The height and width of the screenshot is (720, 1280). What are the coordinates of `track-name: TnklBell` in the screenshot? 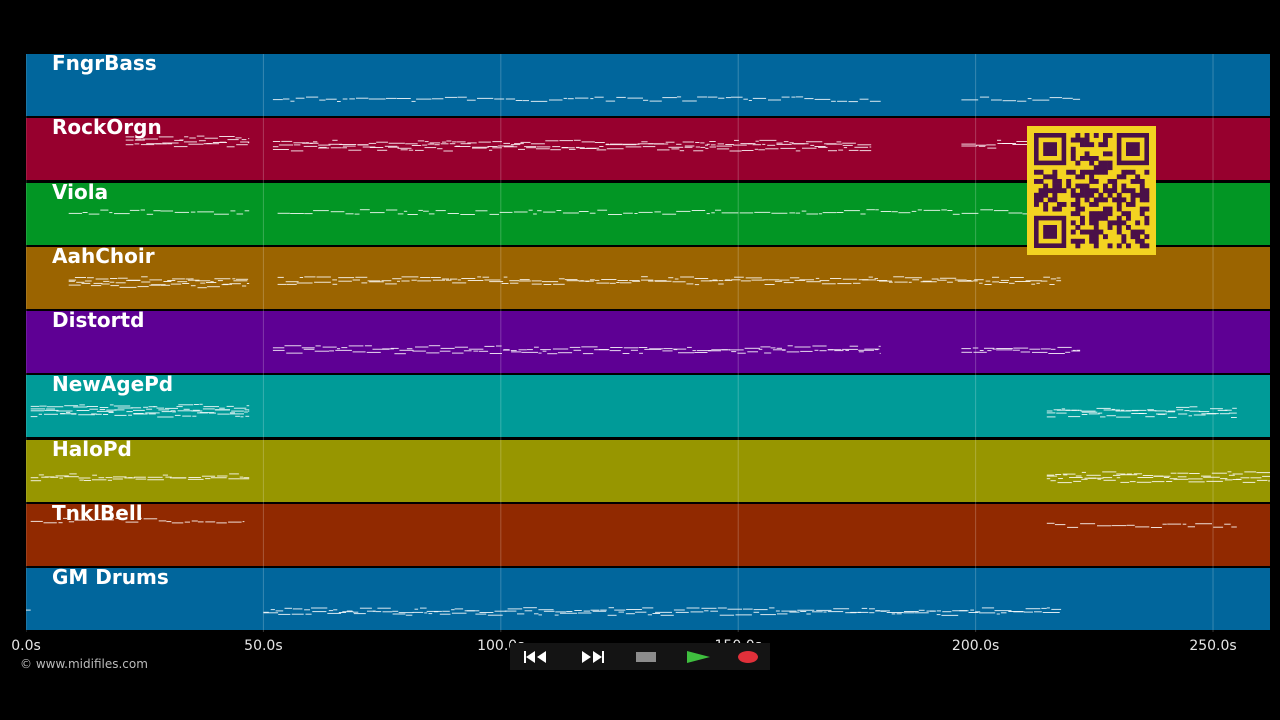 It's located at (97, 514).